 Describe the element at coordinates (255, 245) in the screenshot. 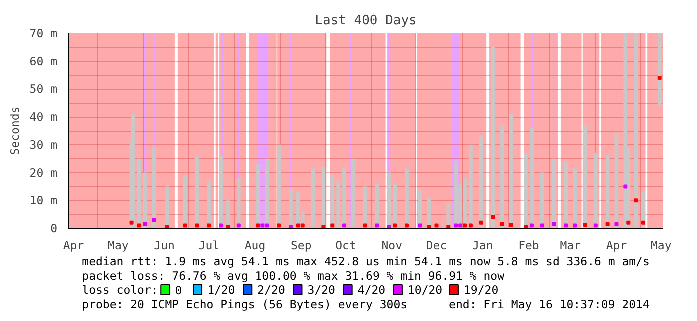

I see `x-tick-label: Aug` at that location.